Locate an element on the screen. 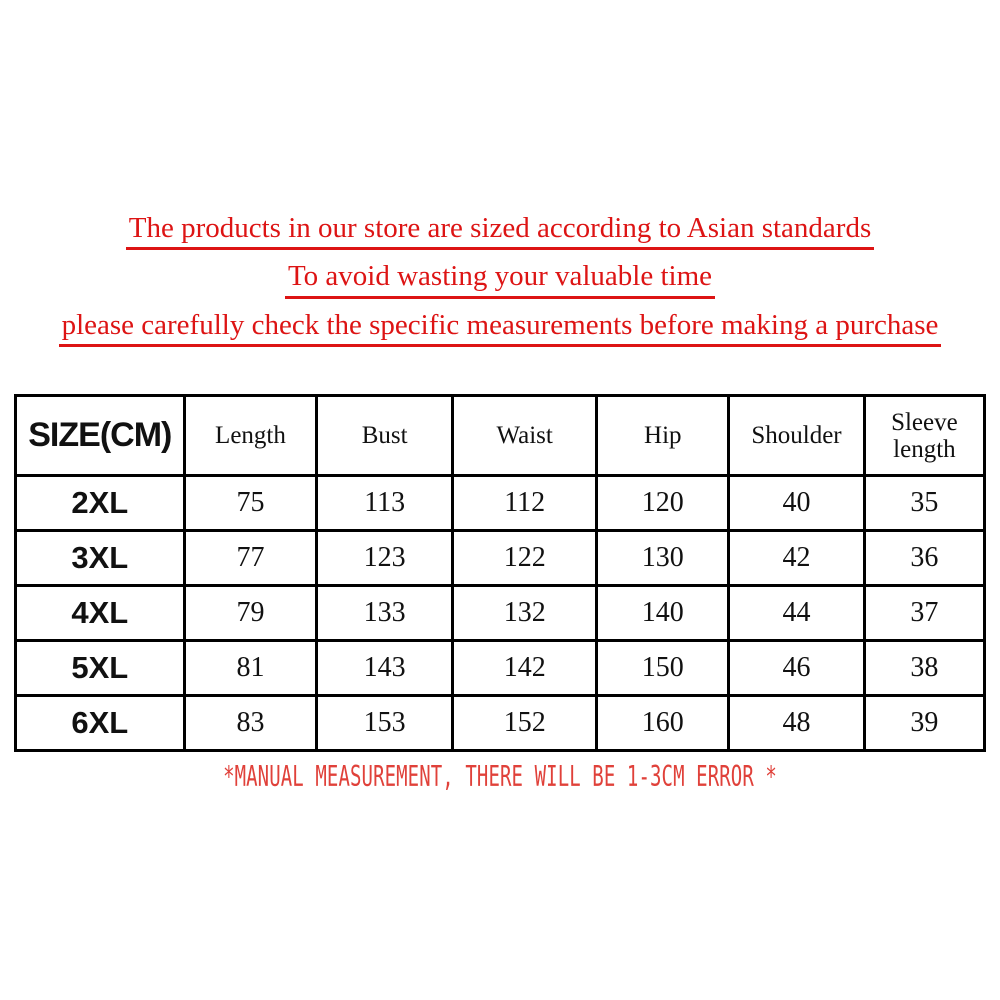  cell-hip: 130 is located at coordinates (663, 558).